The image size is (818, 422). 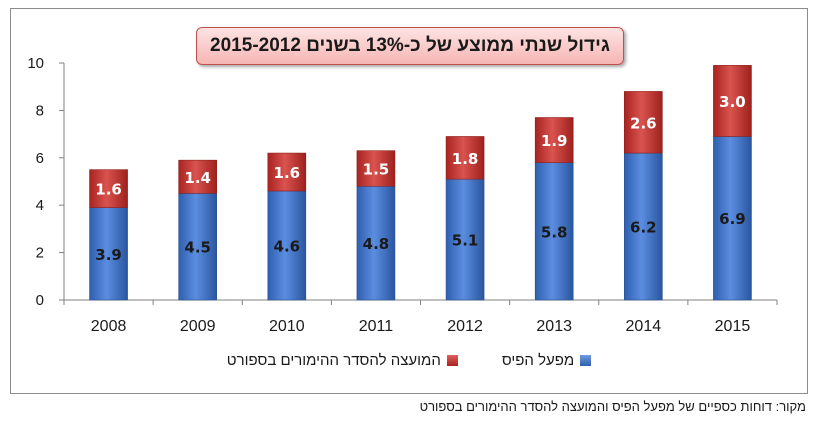 What do you see at coordinates (40, 205) in the screenshot?
I see `y-tick-label: 4` at bounding box center [40, 205].